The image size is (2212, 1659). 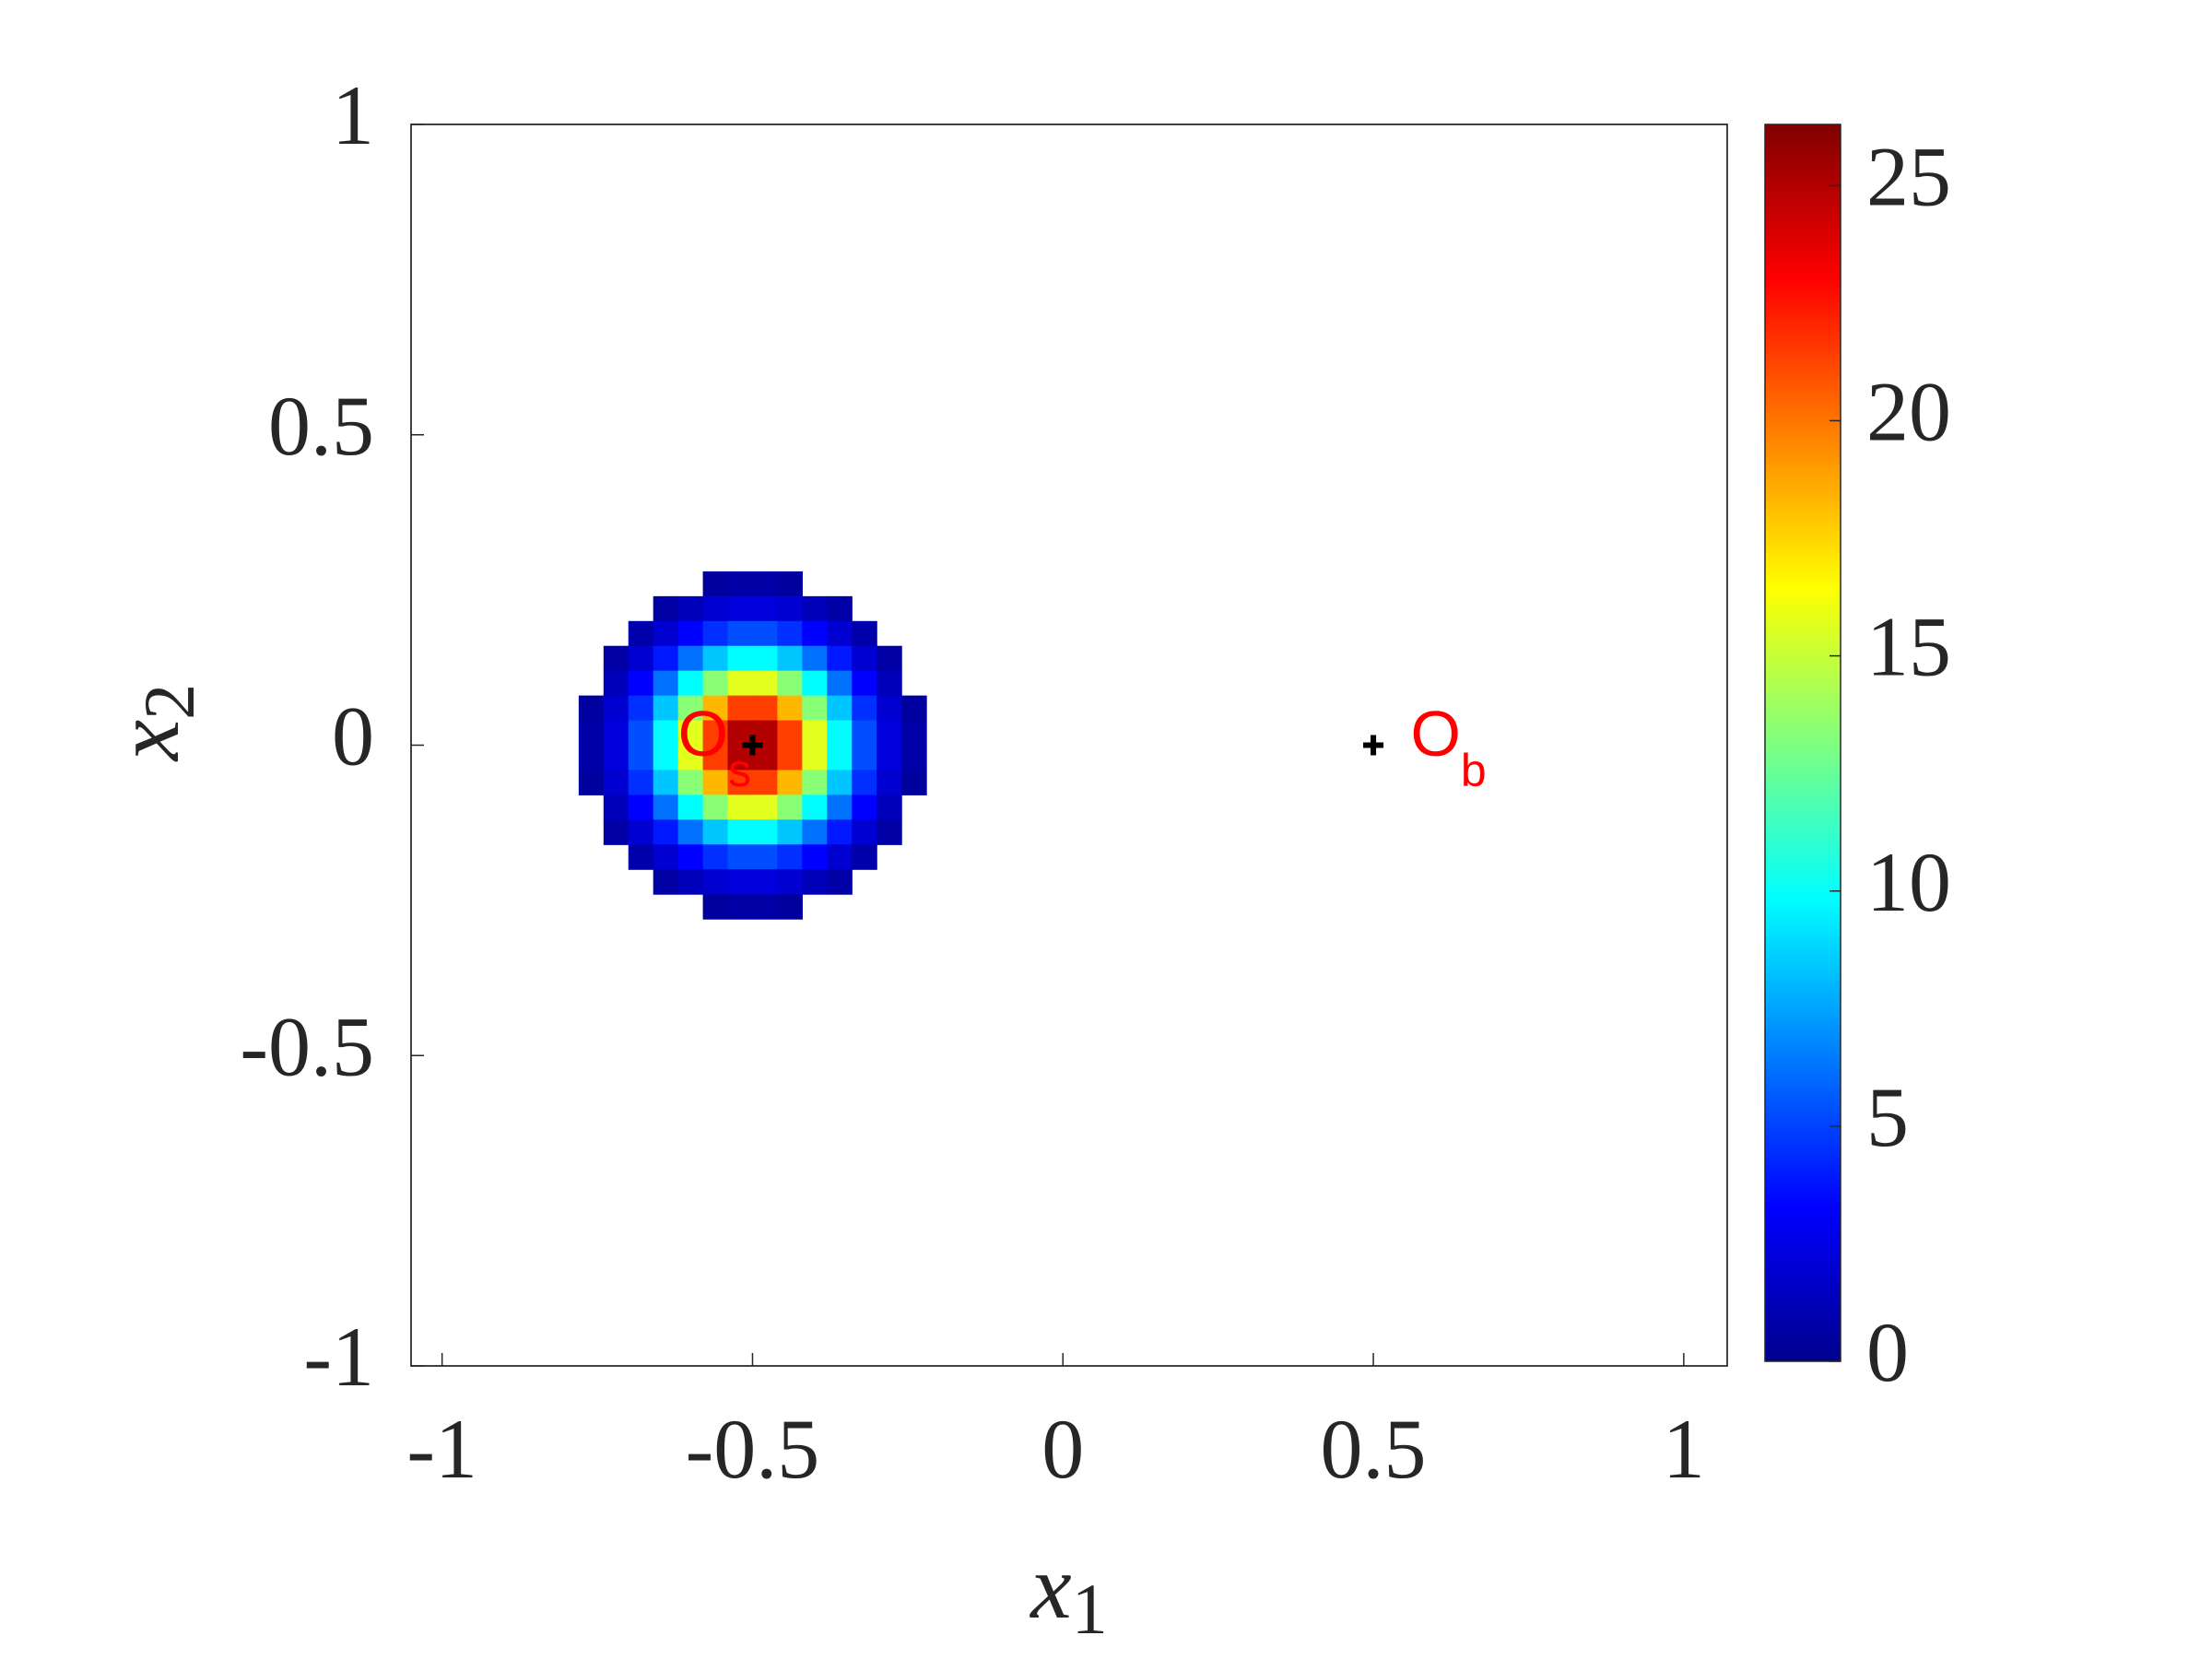 What do you see at coordinates (1908, 647) in the screenshot?
I see `colorbar-tick-label: 15` at bounding box center [1908, 647].